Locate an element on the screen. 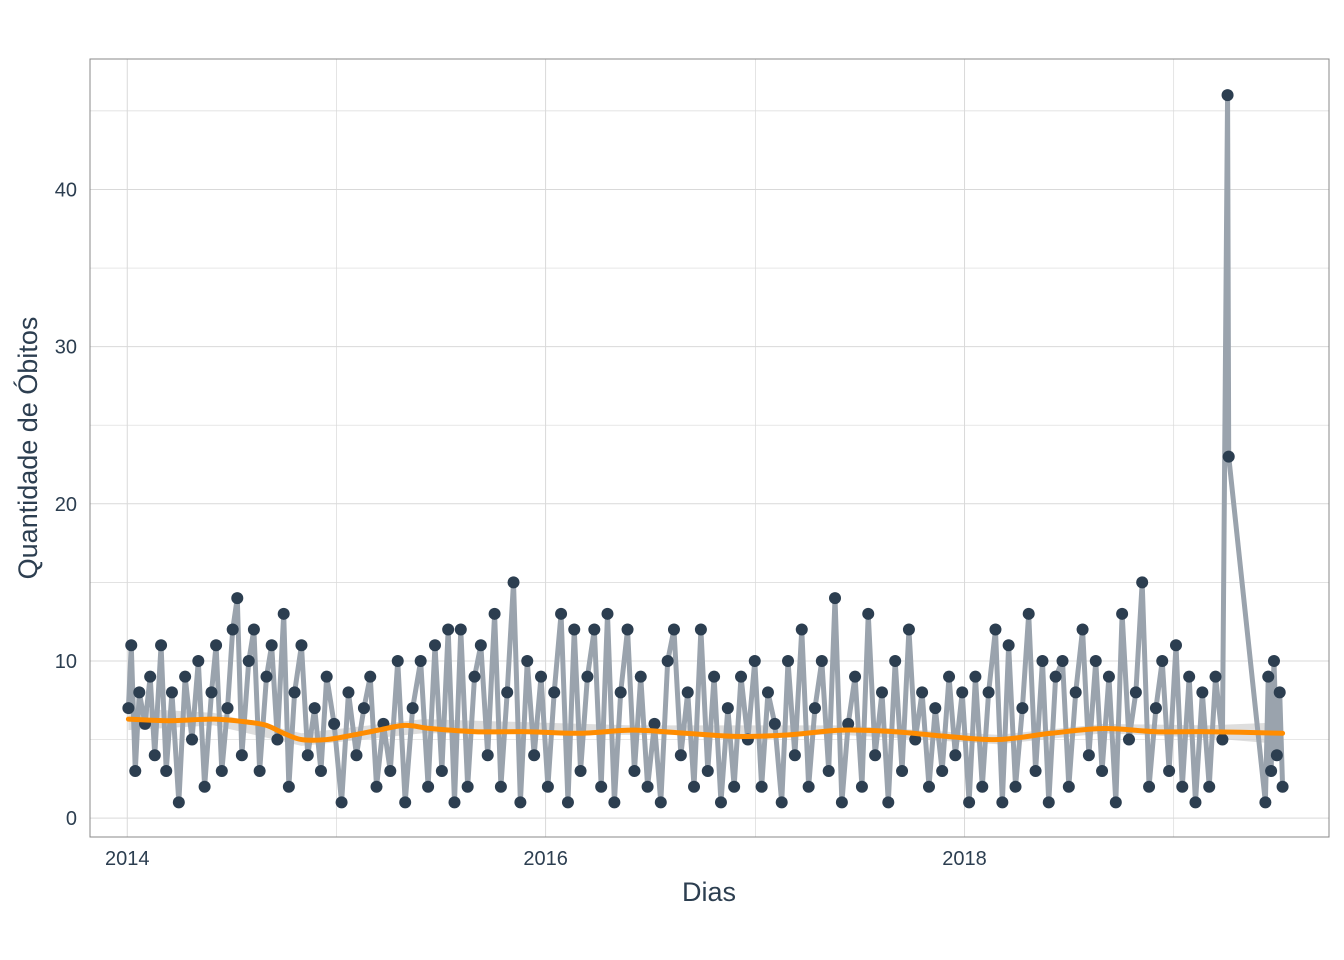 This screenshot has width=1344, height=960. y-tick-label: 30 is located at coordinates (66, 348).